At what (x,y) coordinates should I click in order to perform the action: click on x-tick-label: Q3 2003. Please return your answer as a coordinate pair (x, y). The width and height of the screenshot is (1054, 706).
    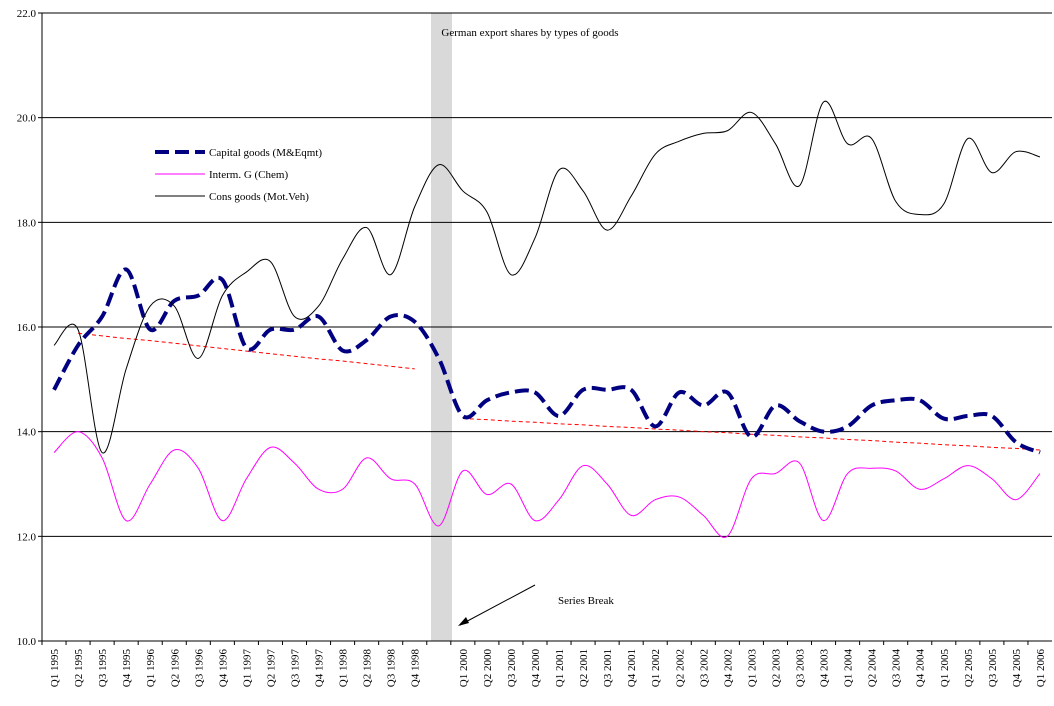
    Looking at the image, I should click on (801, 668).